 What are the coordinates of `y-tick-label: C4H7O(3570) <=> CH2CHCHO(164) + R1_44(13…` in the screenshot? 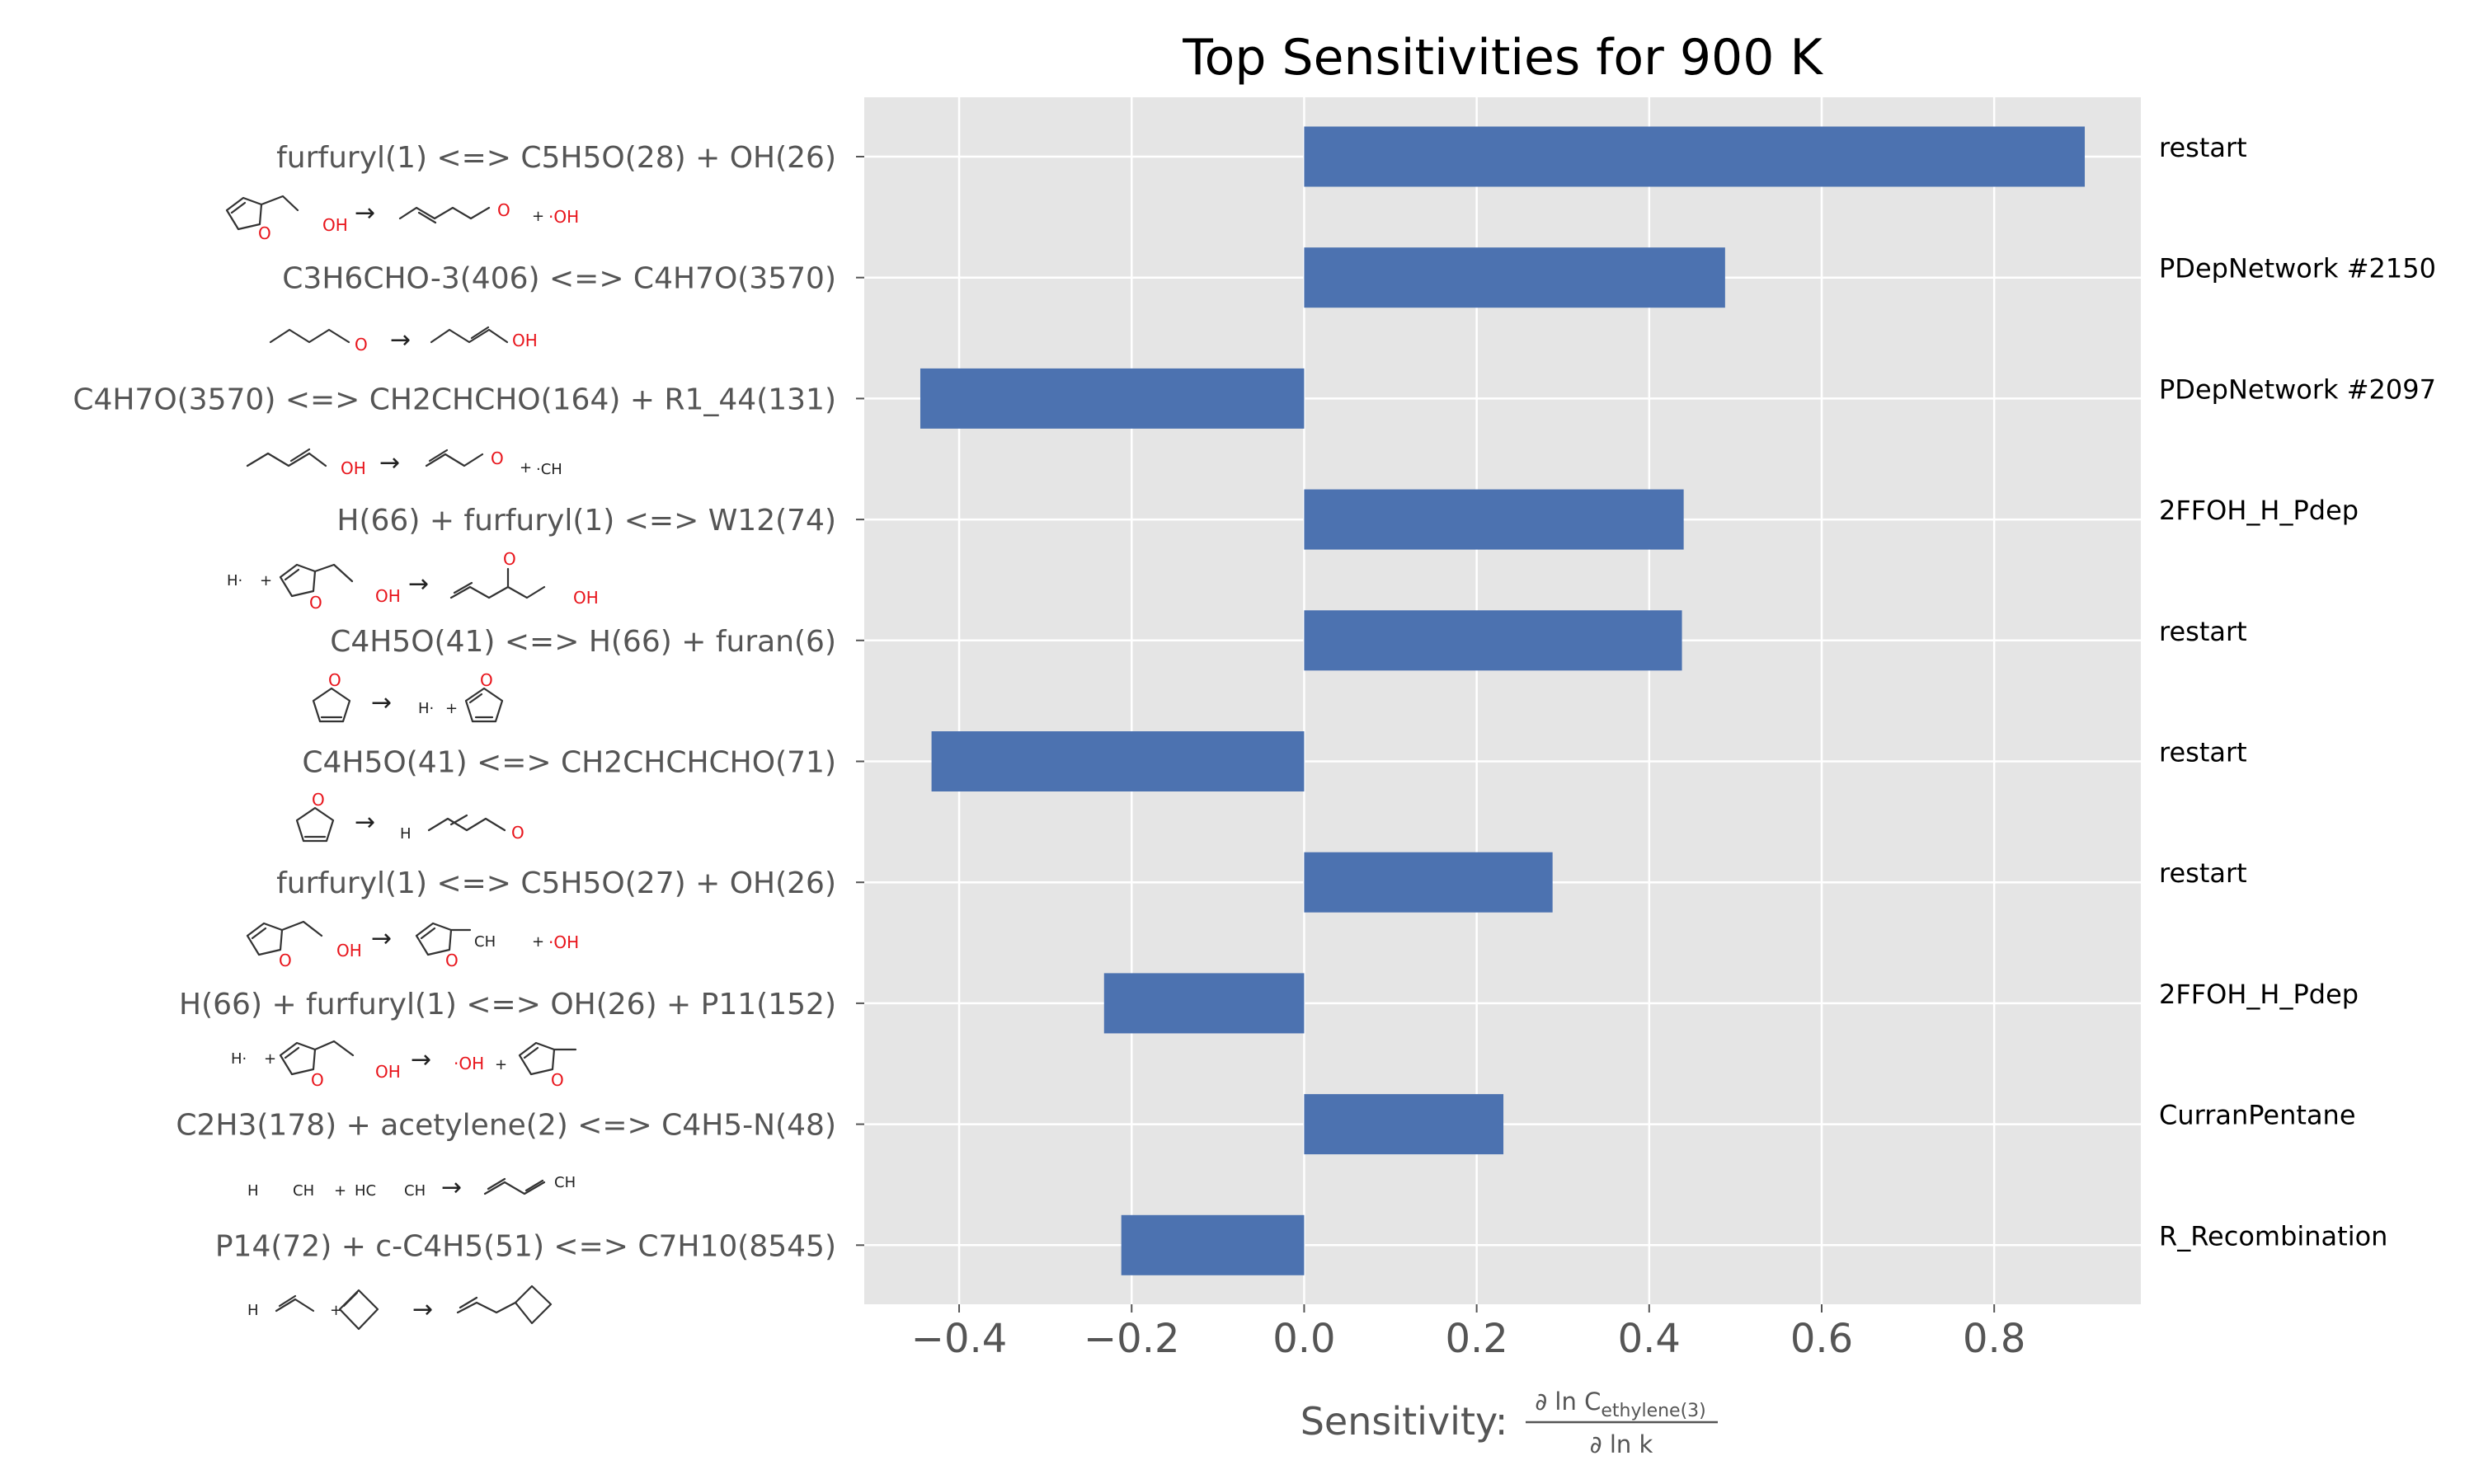 It's located at (454, 399).